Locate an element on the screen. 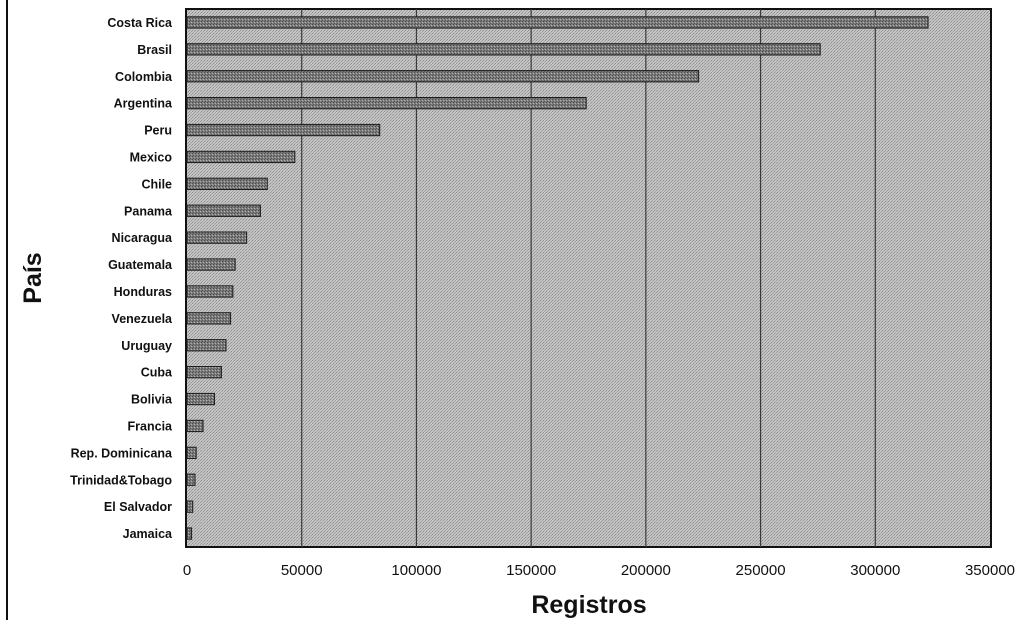  x-tick-label: 150000 is located at coordinates (531, 570).